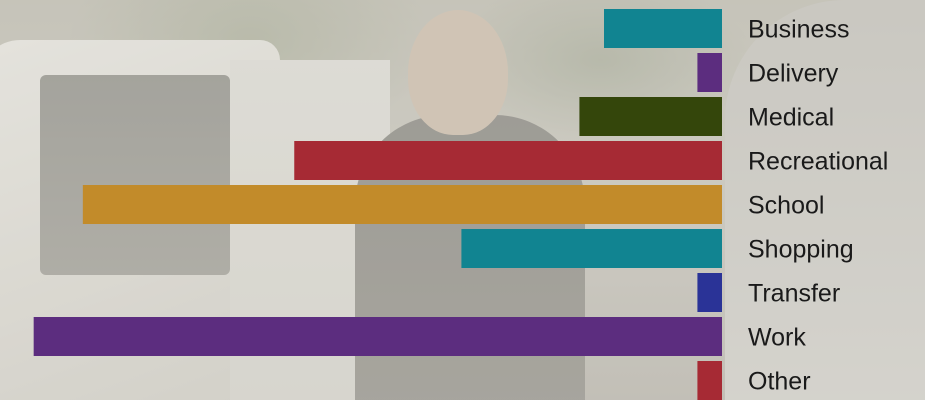 The image size is (925, 400). Describe the element at coordinates (779, 382) in the screenshot. I see `category-label-other: Other` at that location.